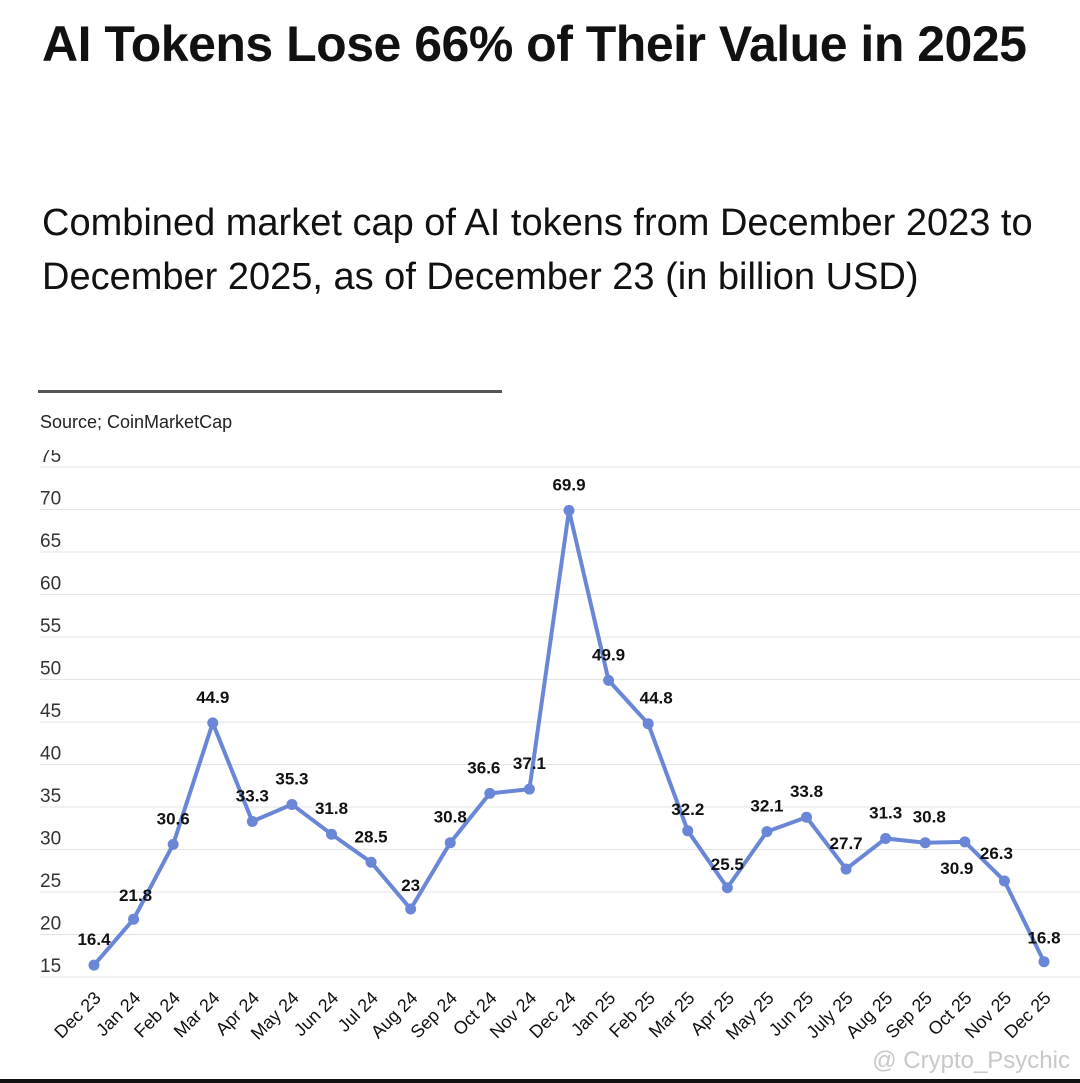  I want to click on y-tick-label: 45, so click(50, 711).